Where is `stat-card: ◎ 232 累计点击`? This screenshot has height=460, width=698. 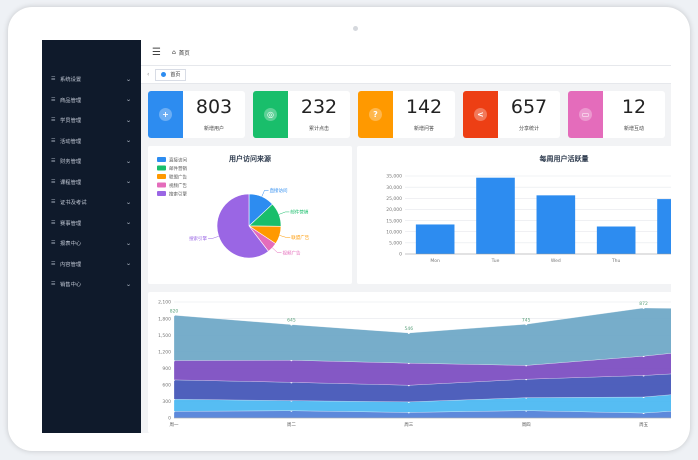
stat-card: ◎ 232 累计点击 is located at coordinates (301, 114).